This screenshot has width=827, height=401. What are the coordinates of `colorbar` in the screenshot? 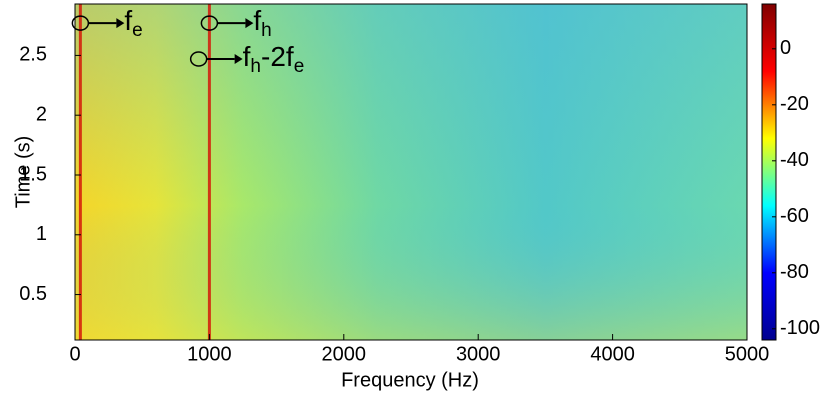 It's located at (769, 172).